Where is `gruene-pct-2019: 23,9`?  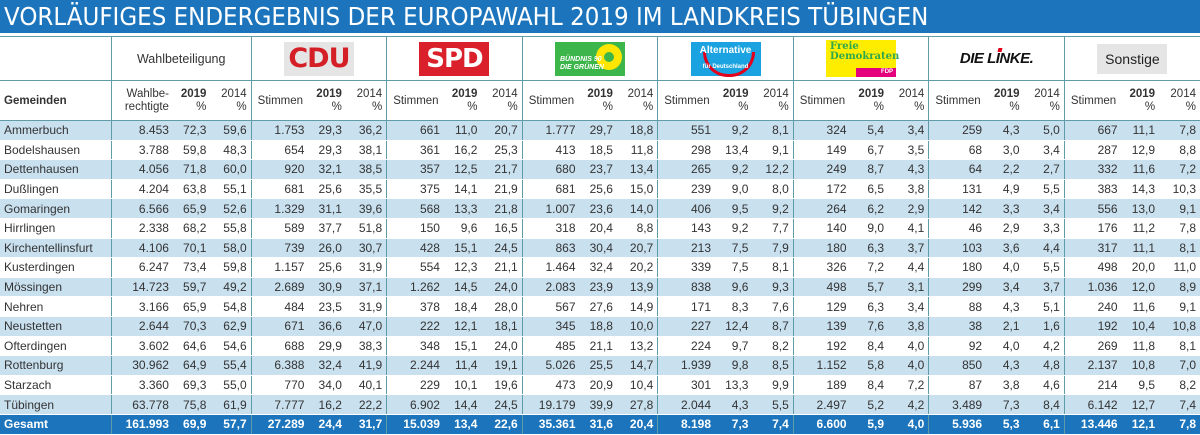 gruene-pct-2019: 23,9 is located at coordinates (598, 287).